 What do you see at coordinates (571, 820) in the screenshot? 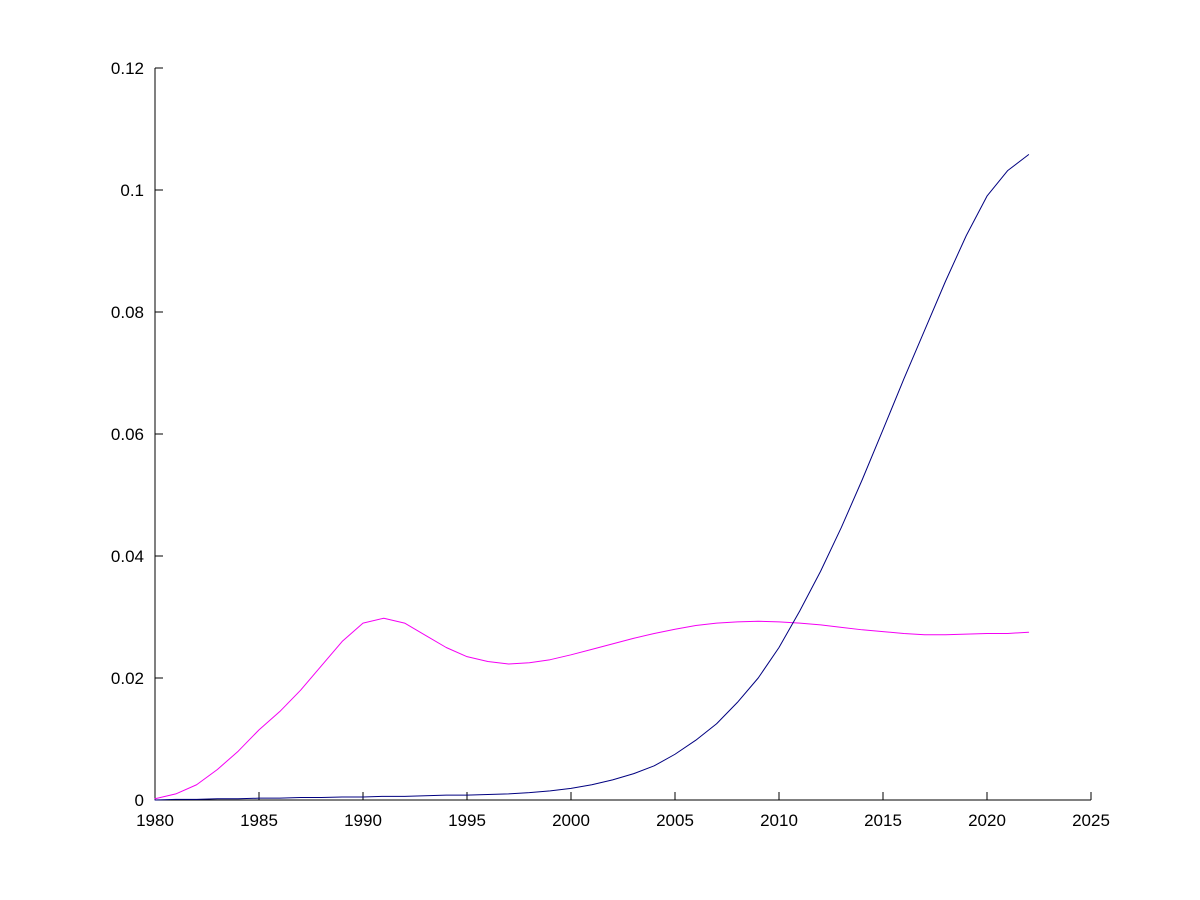
I see `x-tick-label: 2000` at bounding box center [571, 820].